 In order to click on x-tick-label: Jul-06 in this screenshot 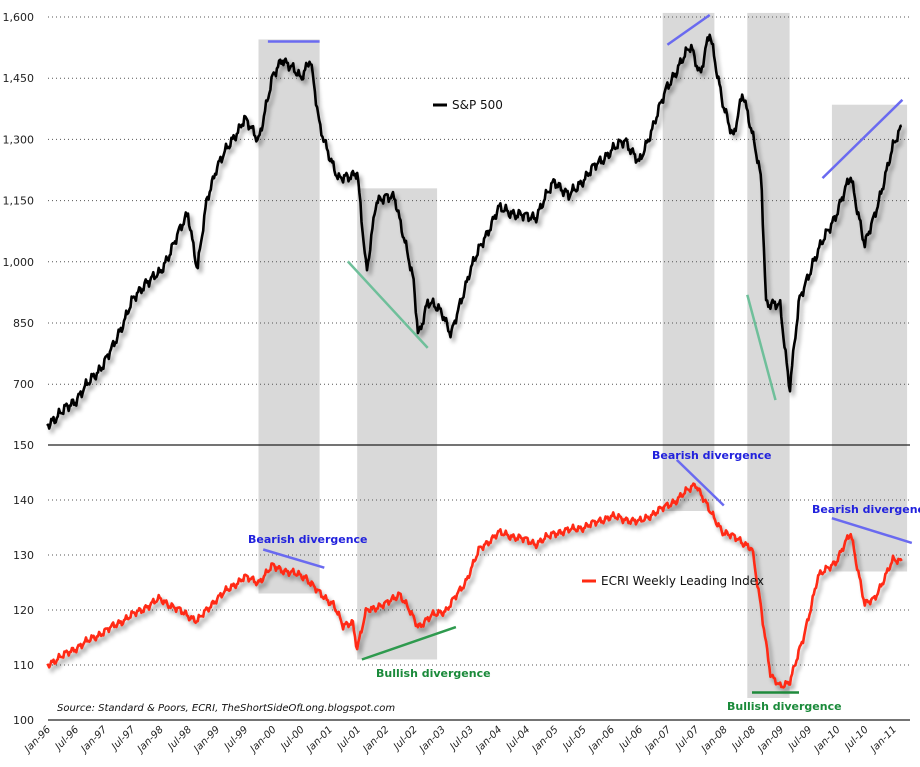, I will do `click(630, 738)`.